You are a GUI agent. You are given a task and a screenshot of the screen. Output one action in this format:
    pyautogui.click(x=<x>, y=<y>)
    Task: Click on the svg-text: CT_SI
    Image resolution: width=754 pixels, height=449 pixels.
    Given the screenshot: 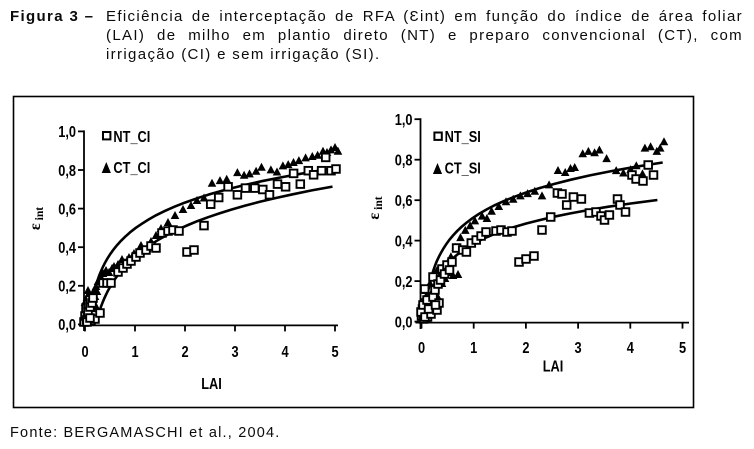 What is the action you would take?
    pyautogui.click(x=463, y=169)
    